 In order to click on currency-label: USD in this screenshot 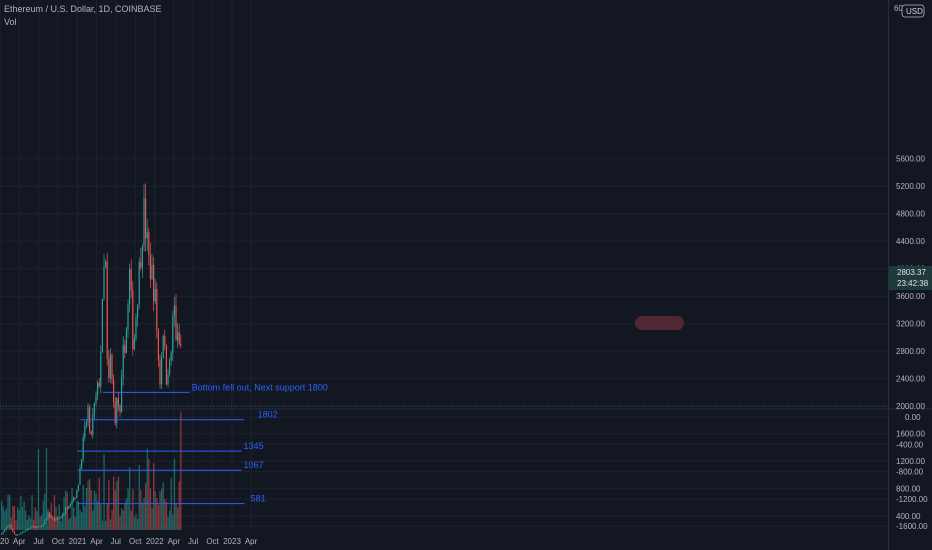, I will do `click(914, 11)`.